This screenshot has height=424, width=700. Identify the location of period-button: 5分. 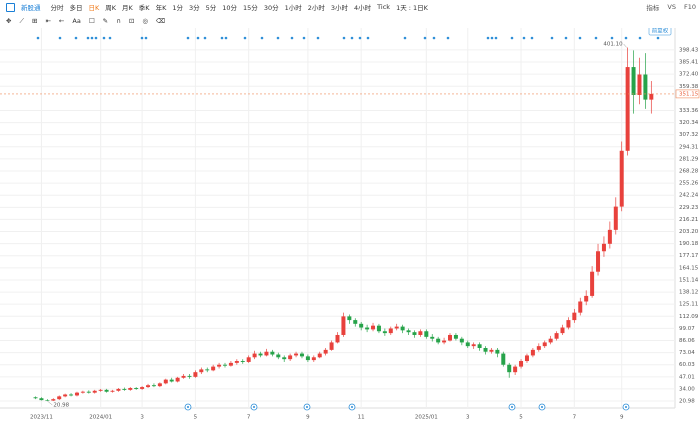
(211, 8).